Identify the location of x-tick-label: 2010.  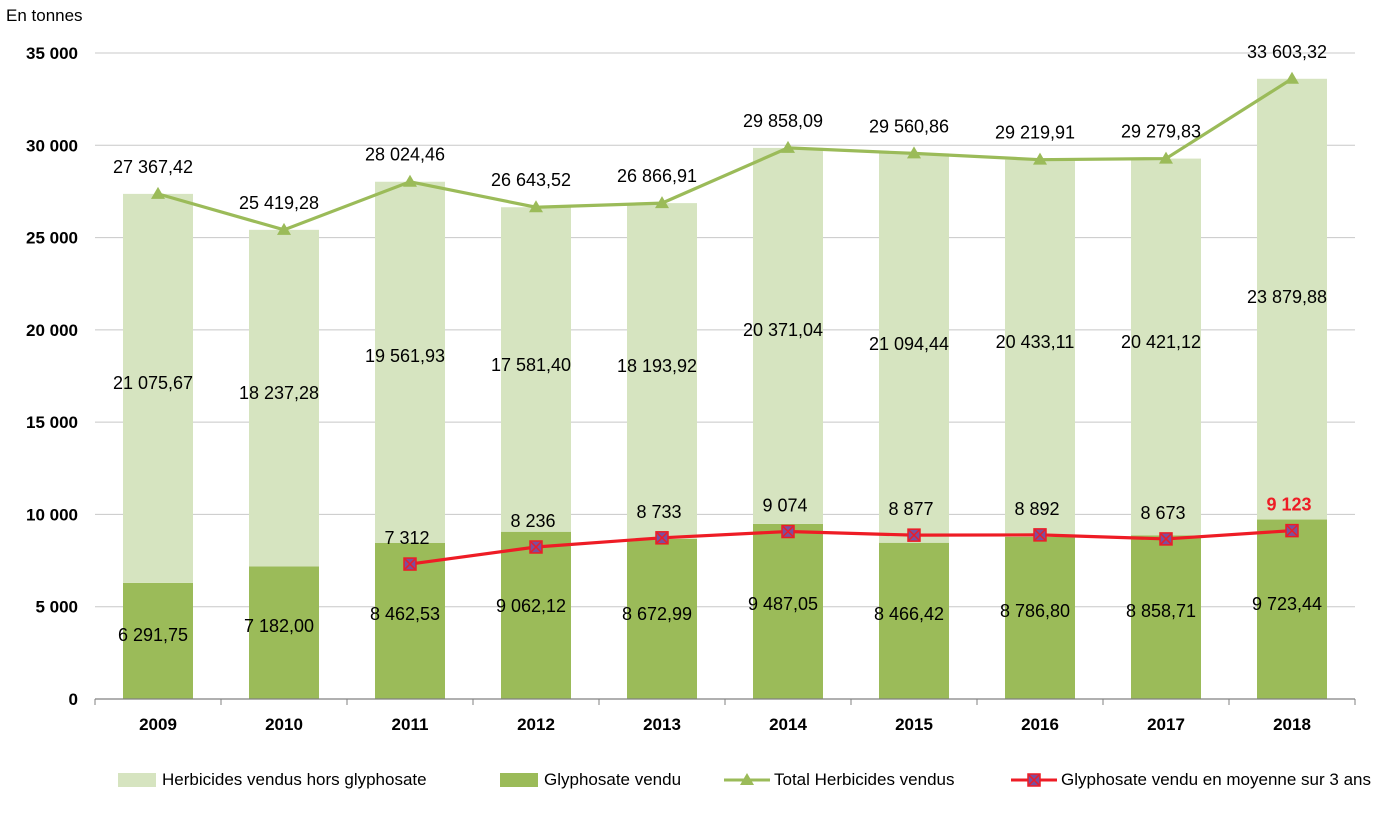
(284, 724).